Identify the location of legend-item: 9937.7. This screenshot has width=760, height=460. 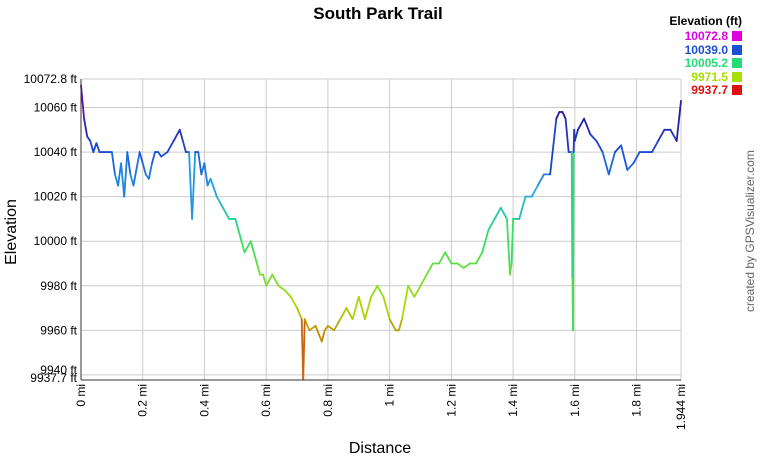
(705, 90).